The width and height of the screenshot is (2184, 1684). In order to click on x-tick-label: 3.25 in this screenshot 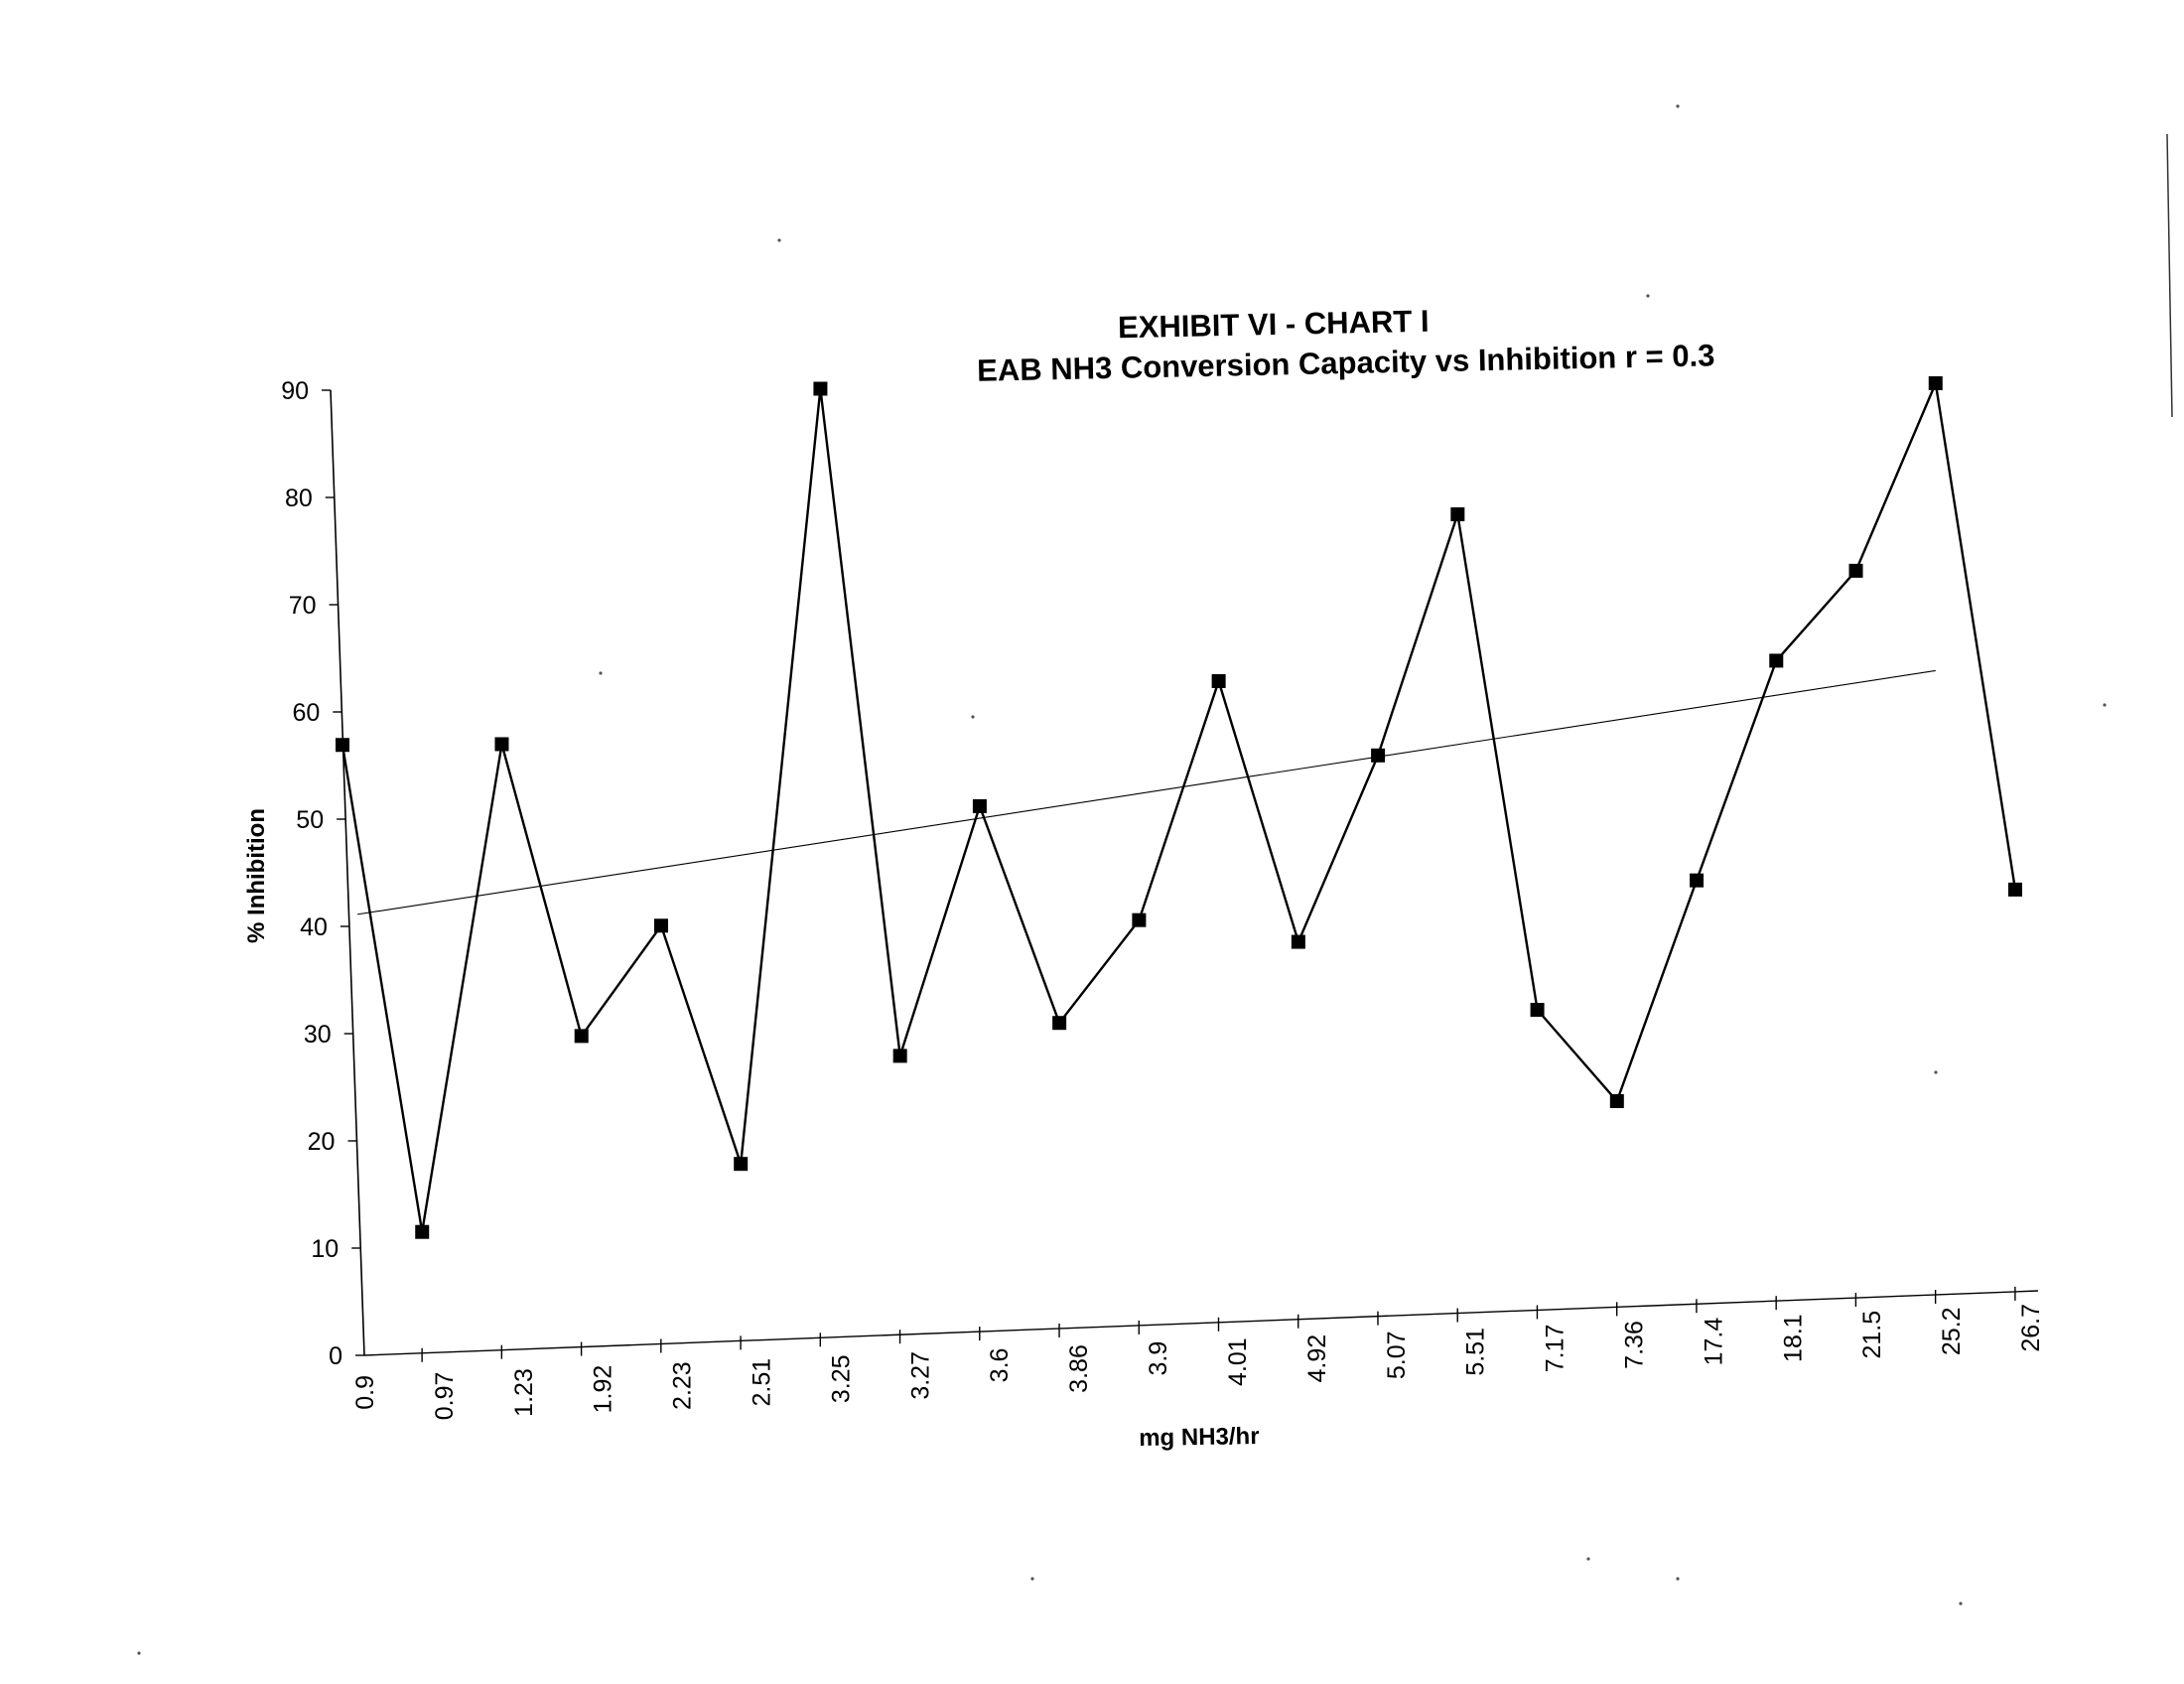, I will do `click(841, 1379)`.